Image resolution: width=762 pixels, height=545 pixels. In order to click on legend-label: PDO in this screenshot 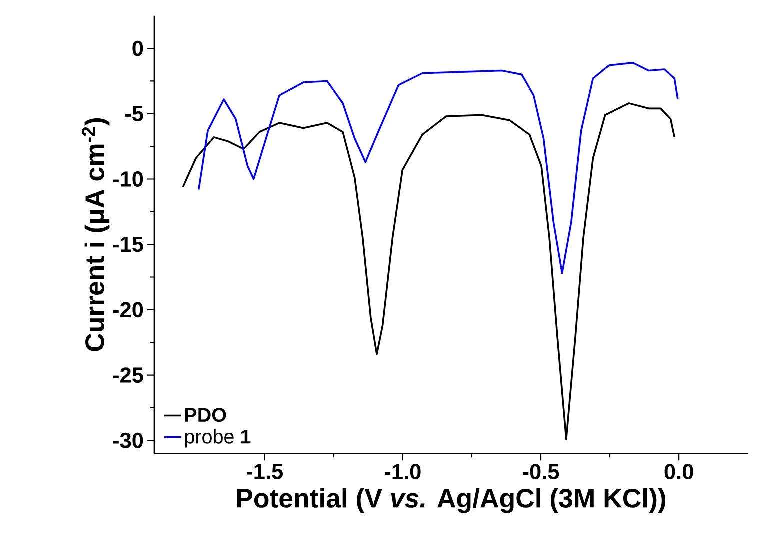, I will do `click(205, 415)`.